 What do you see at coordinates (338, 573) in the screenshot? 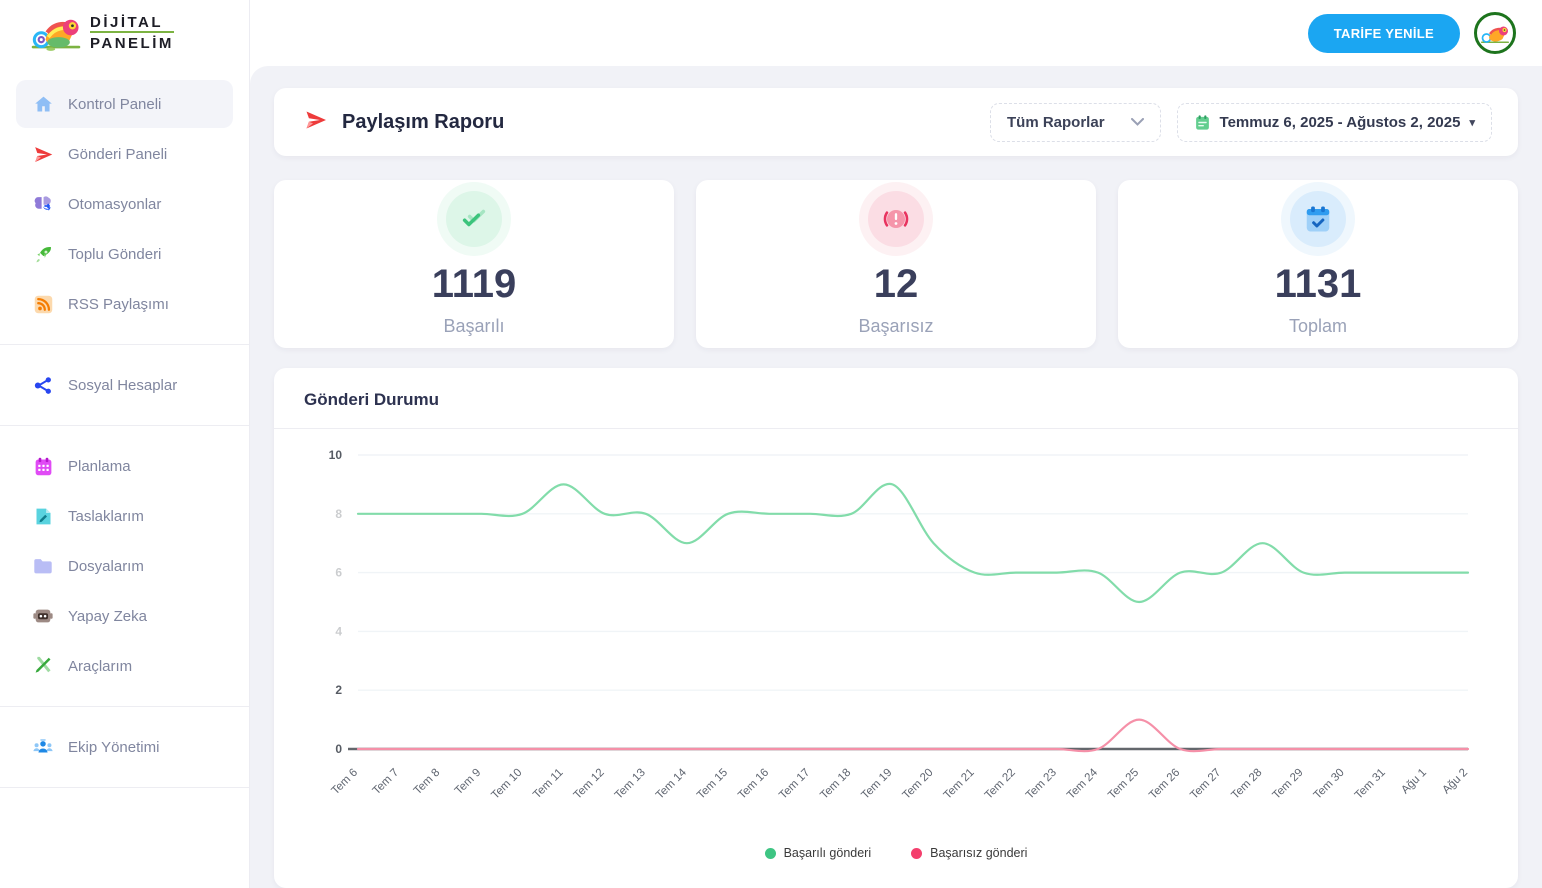
I see `svg-text: 6` at bounding box center [338, 573].